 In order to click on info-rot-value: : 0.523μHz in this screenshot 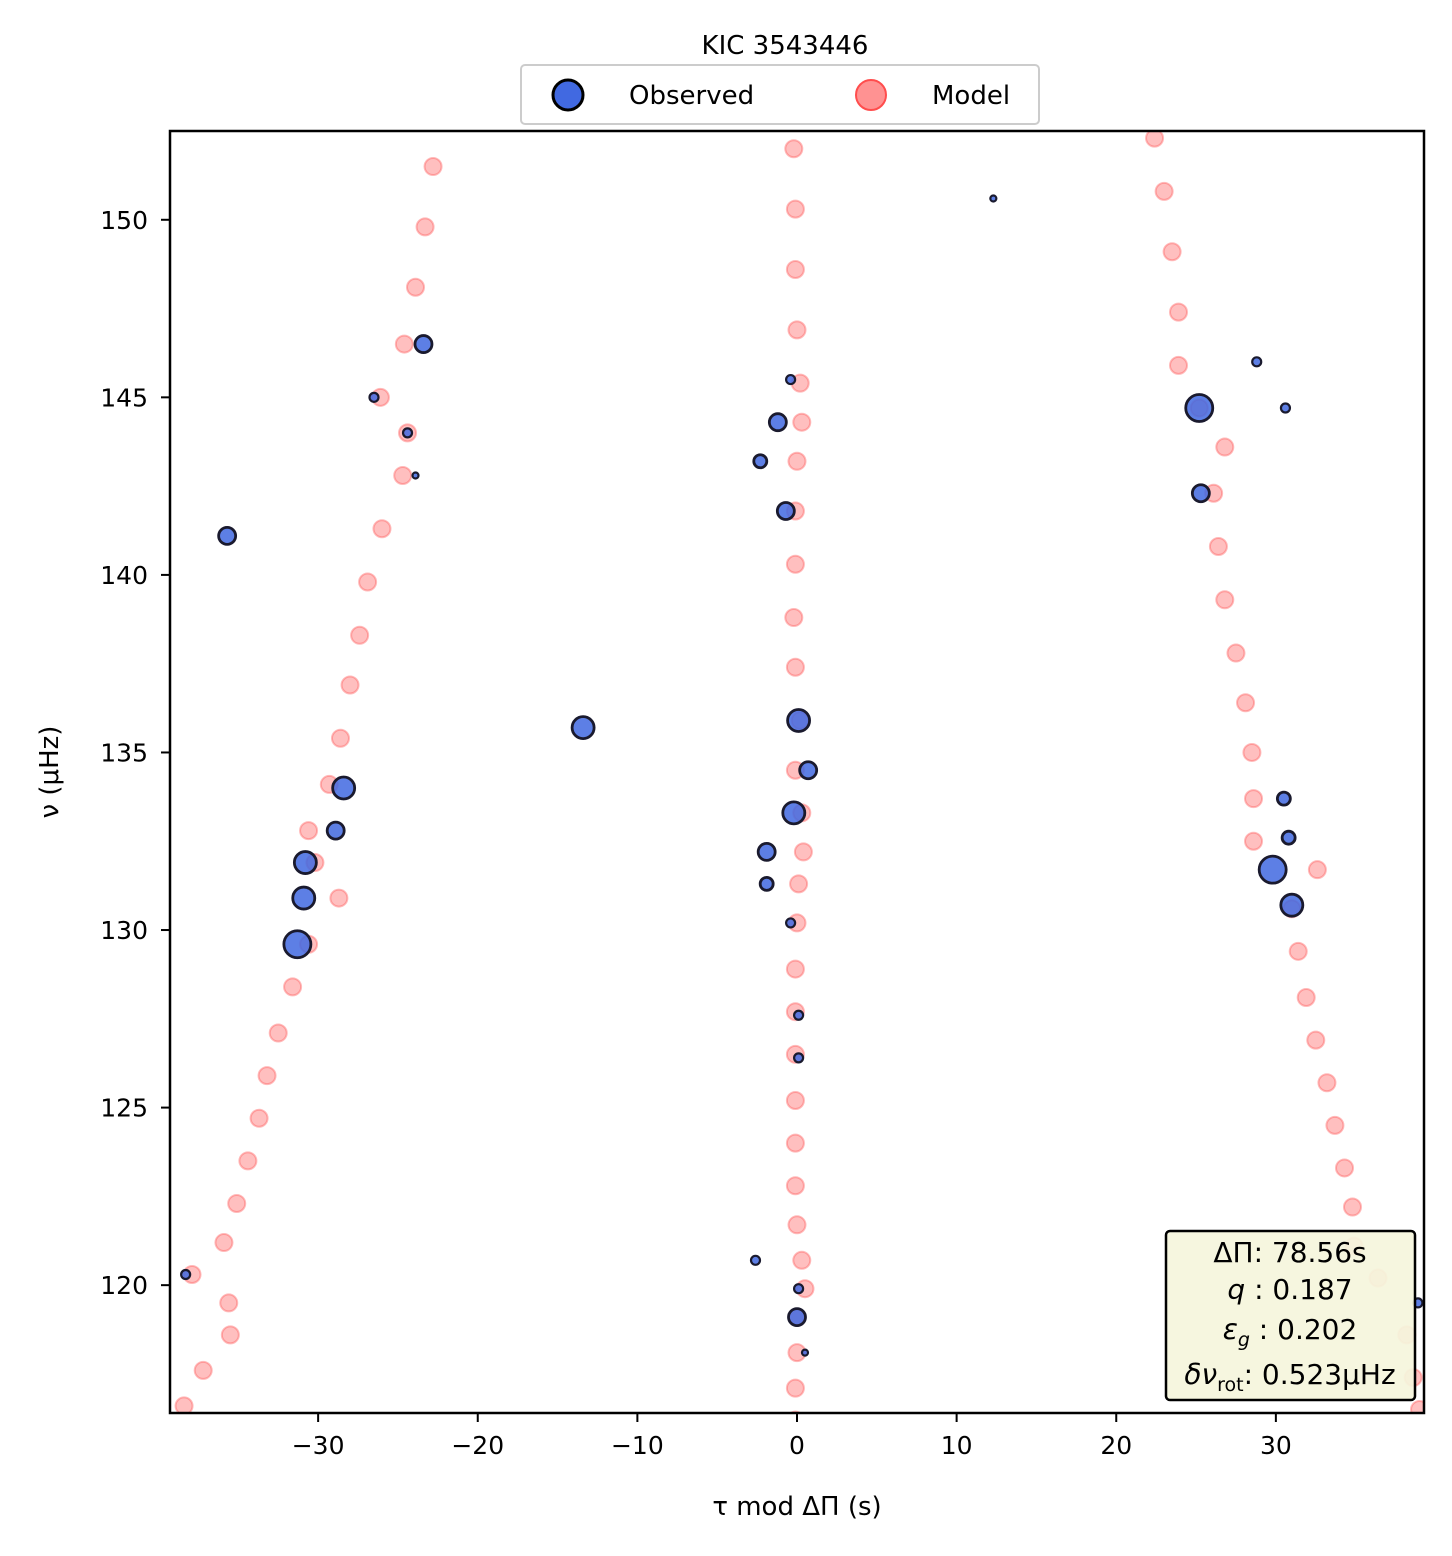, I will do `click(1320, 1374)`.